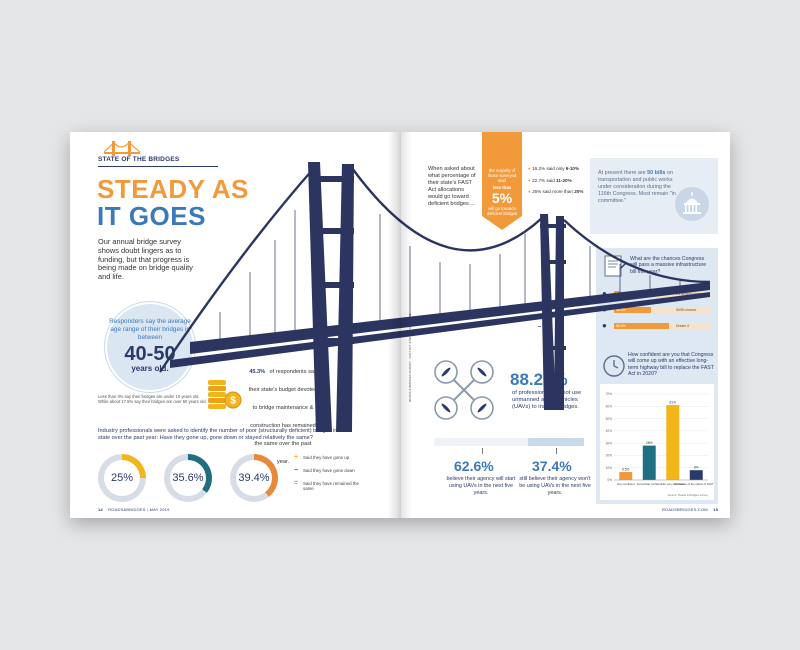 The image size is (800, 650). I want to click on bridge-logo-icon, so click(122, 148).